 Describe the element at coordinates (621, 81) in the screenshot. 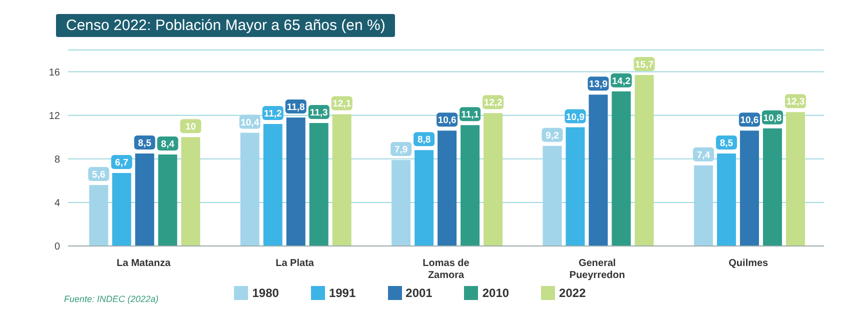

I see `data-label: 14,2` at that location.